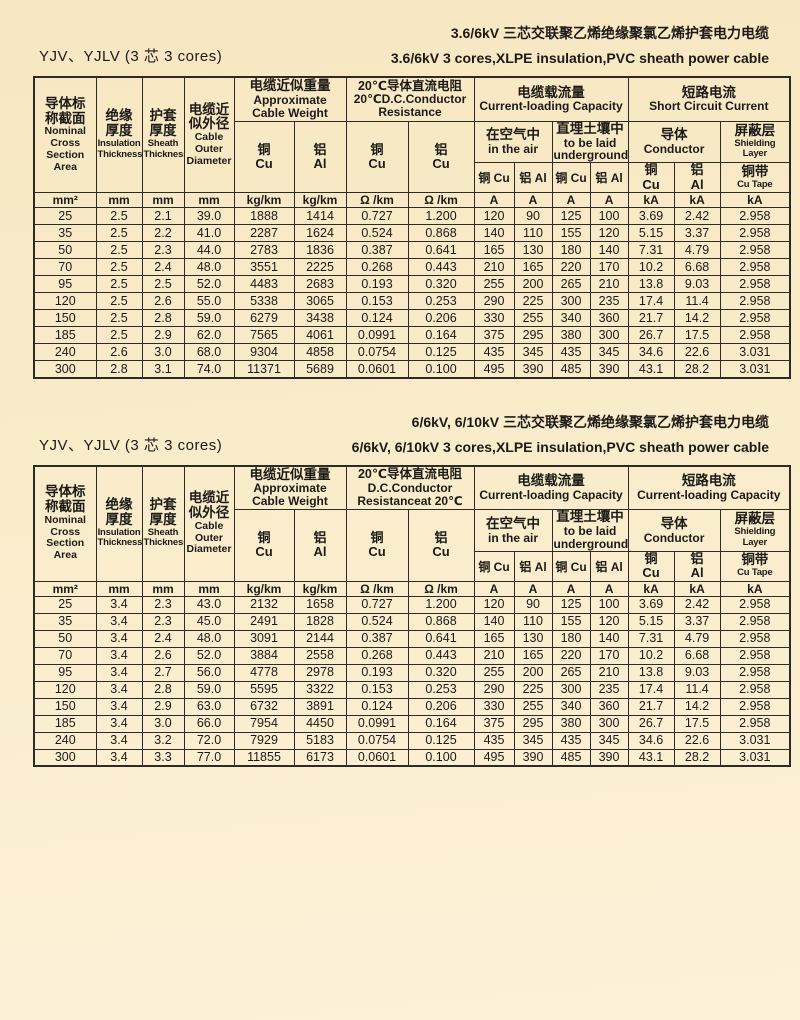  What do you see at coordinates (441, 335) in the screenshot?
I see `data-cell: 0.164` at bounding box center [441, 335].